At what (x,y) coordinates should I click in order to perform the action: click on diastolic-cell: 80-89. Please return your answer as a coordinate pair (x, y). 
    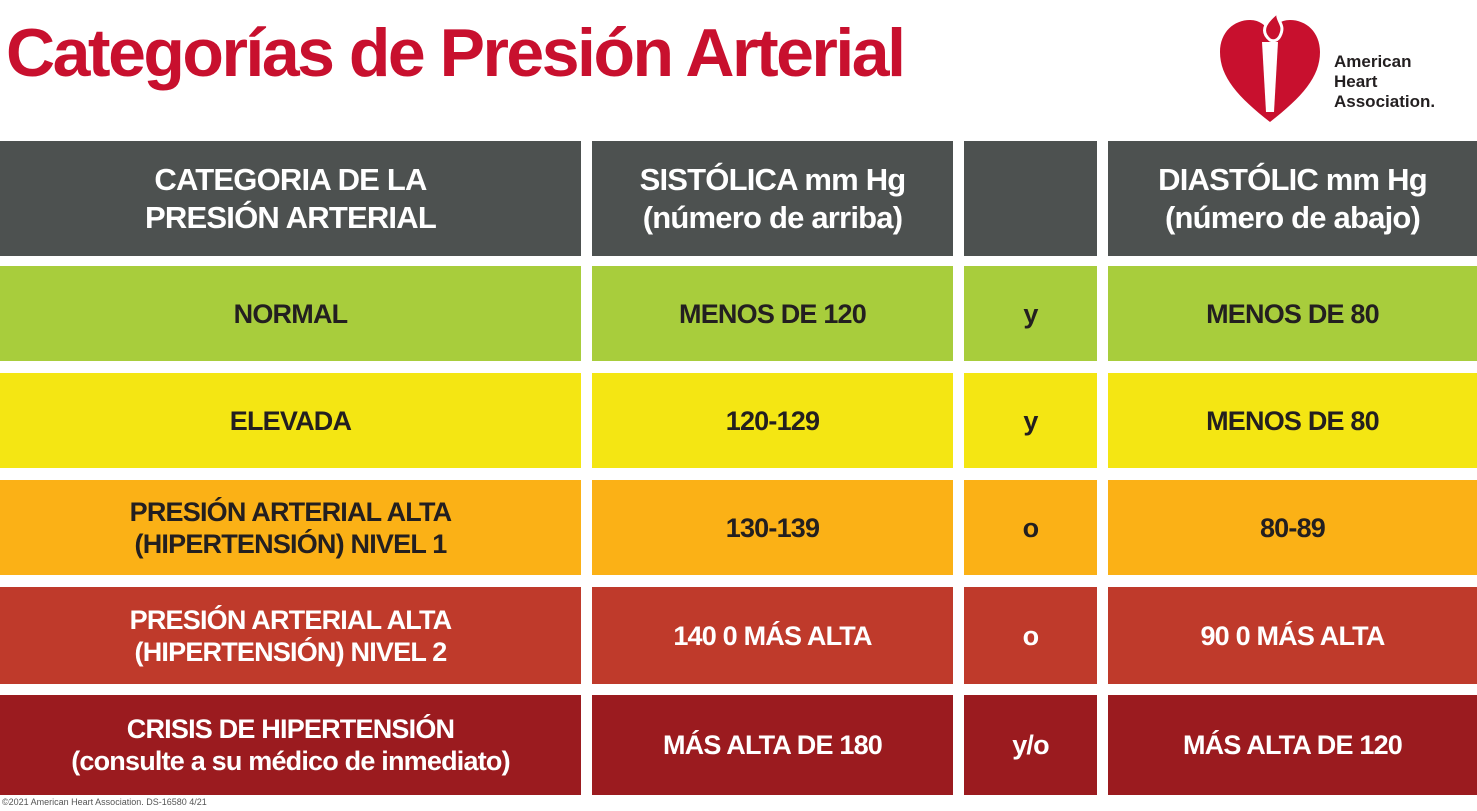
    Looking at the image, I should click on (1292, 527).